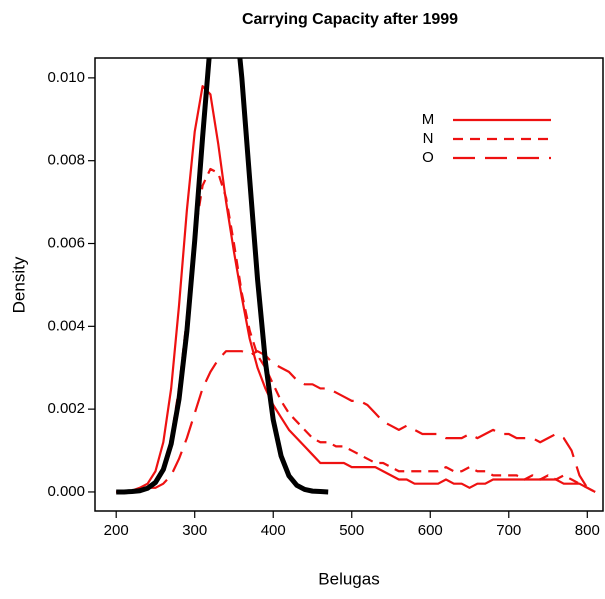 This screenshot has height=599, width=605. What do you see at coordinates (66, 491) in the screenshot?
I see `y-tick-label: 0.000` at bounding box center [66, 491].